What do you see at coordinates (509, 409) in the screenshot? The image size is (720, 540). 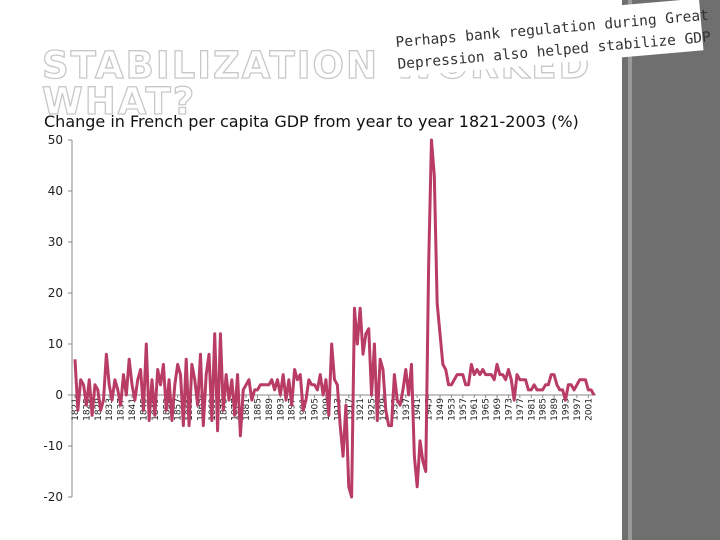 I see `x-tick-label: 1973` at bounding box center [509, 409].